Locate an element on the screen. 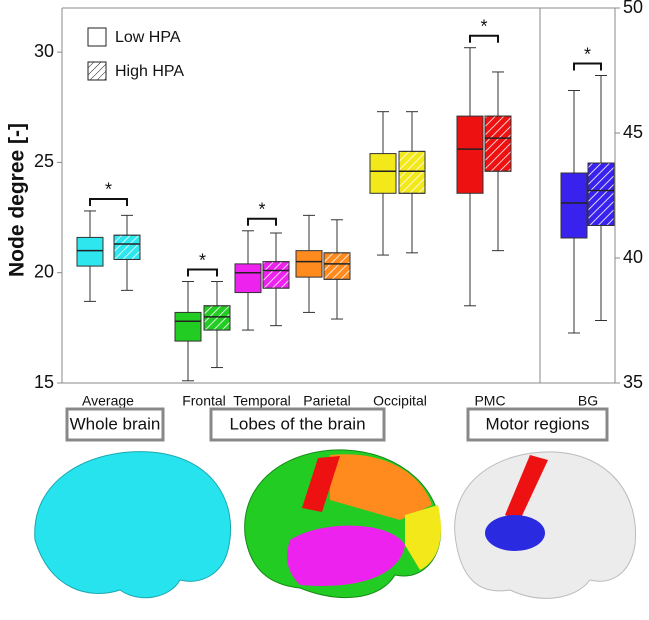  y-tick-label: 15 is located at coordinates (44, 382).